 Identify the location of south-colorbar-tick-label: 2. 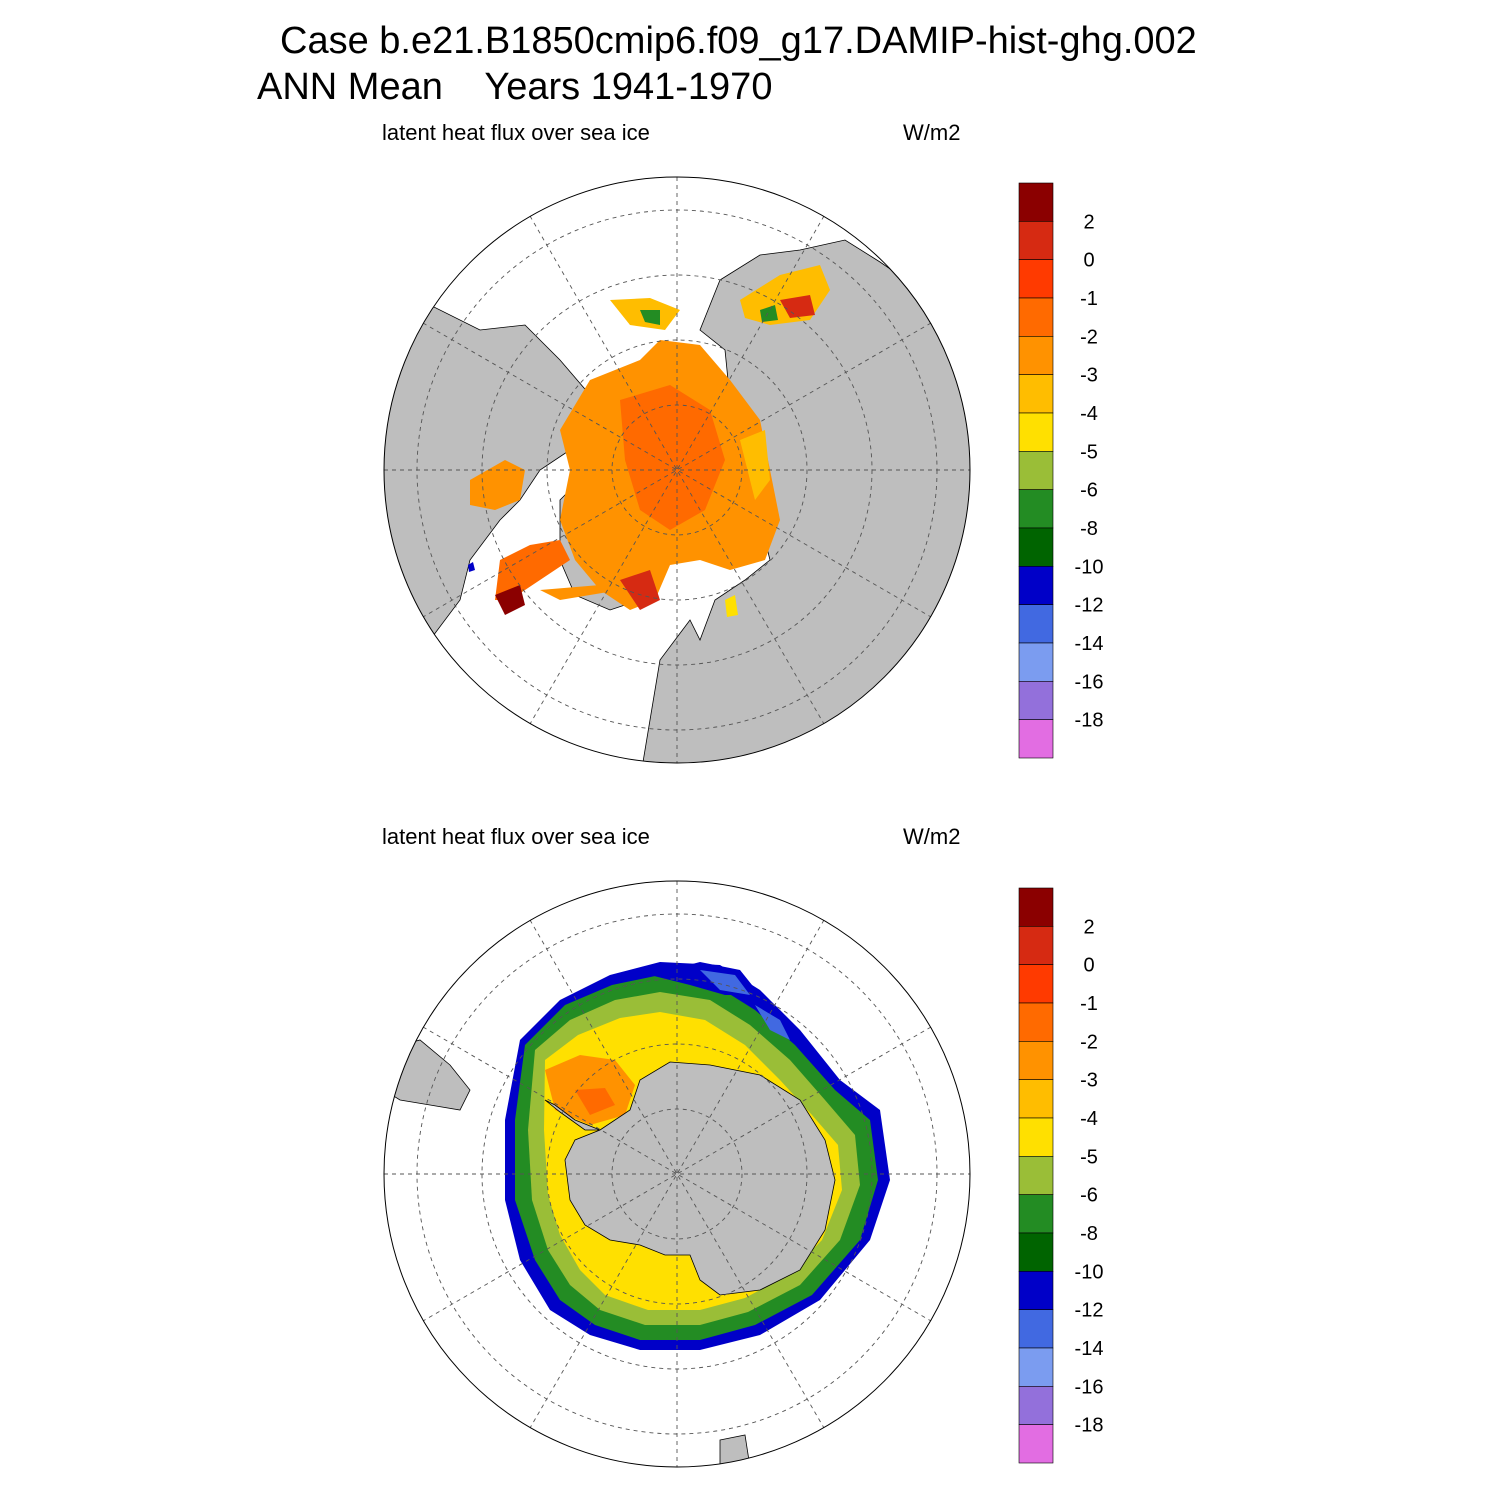
(1088, 927).